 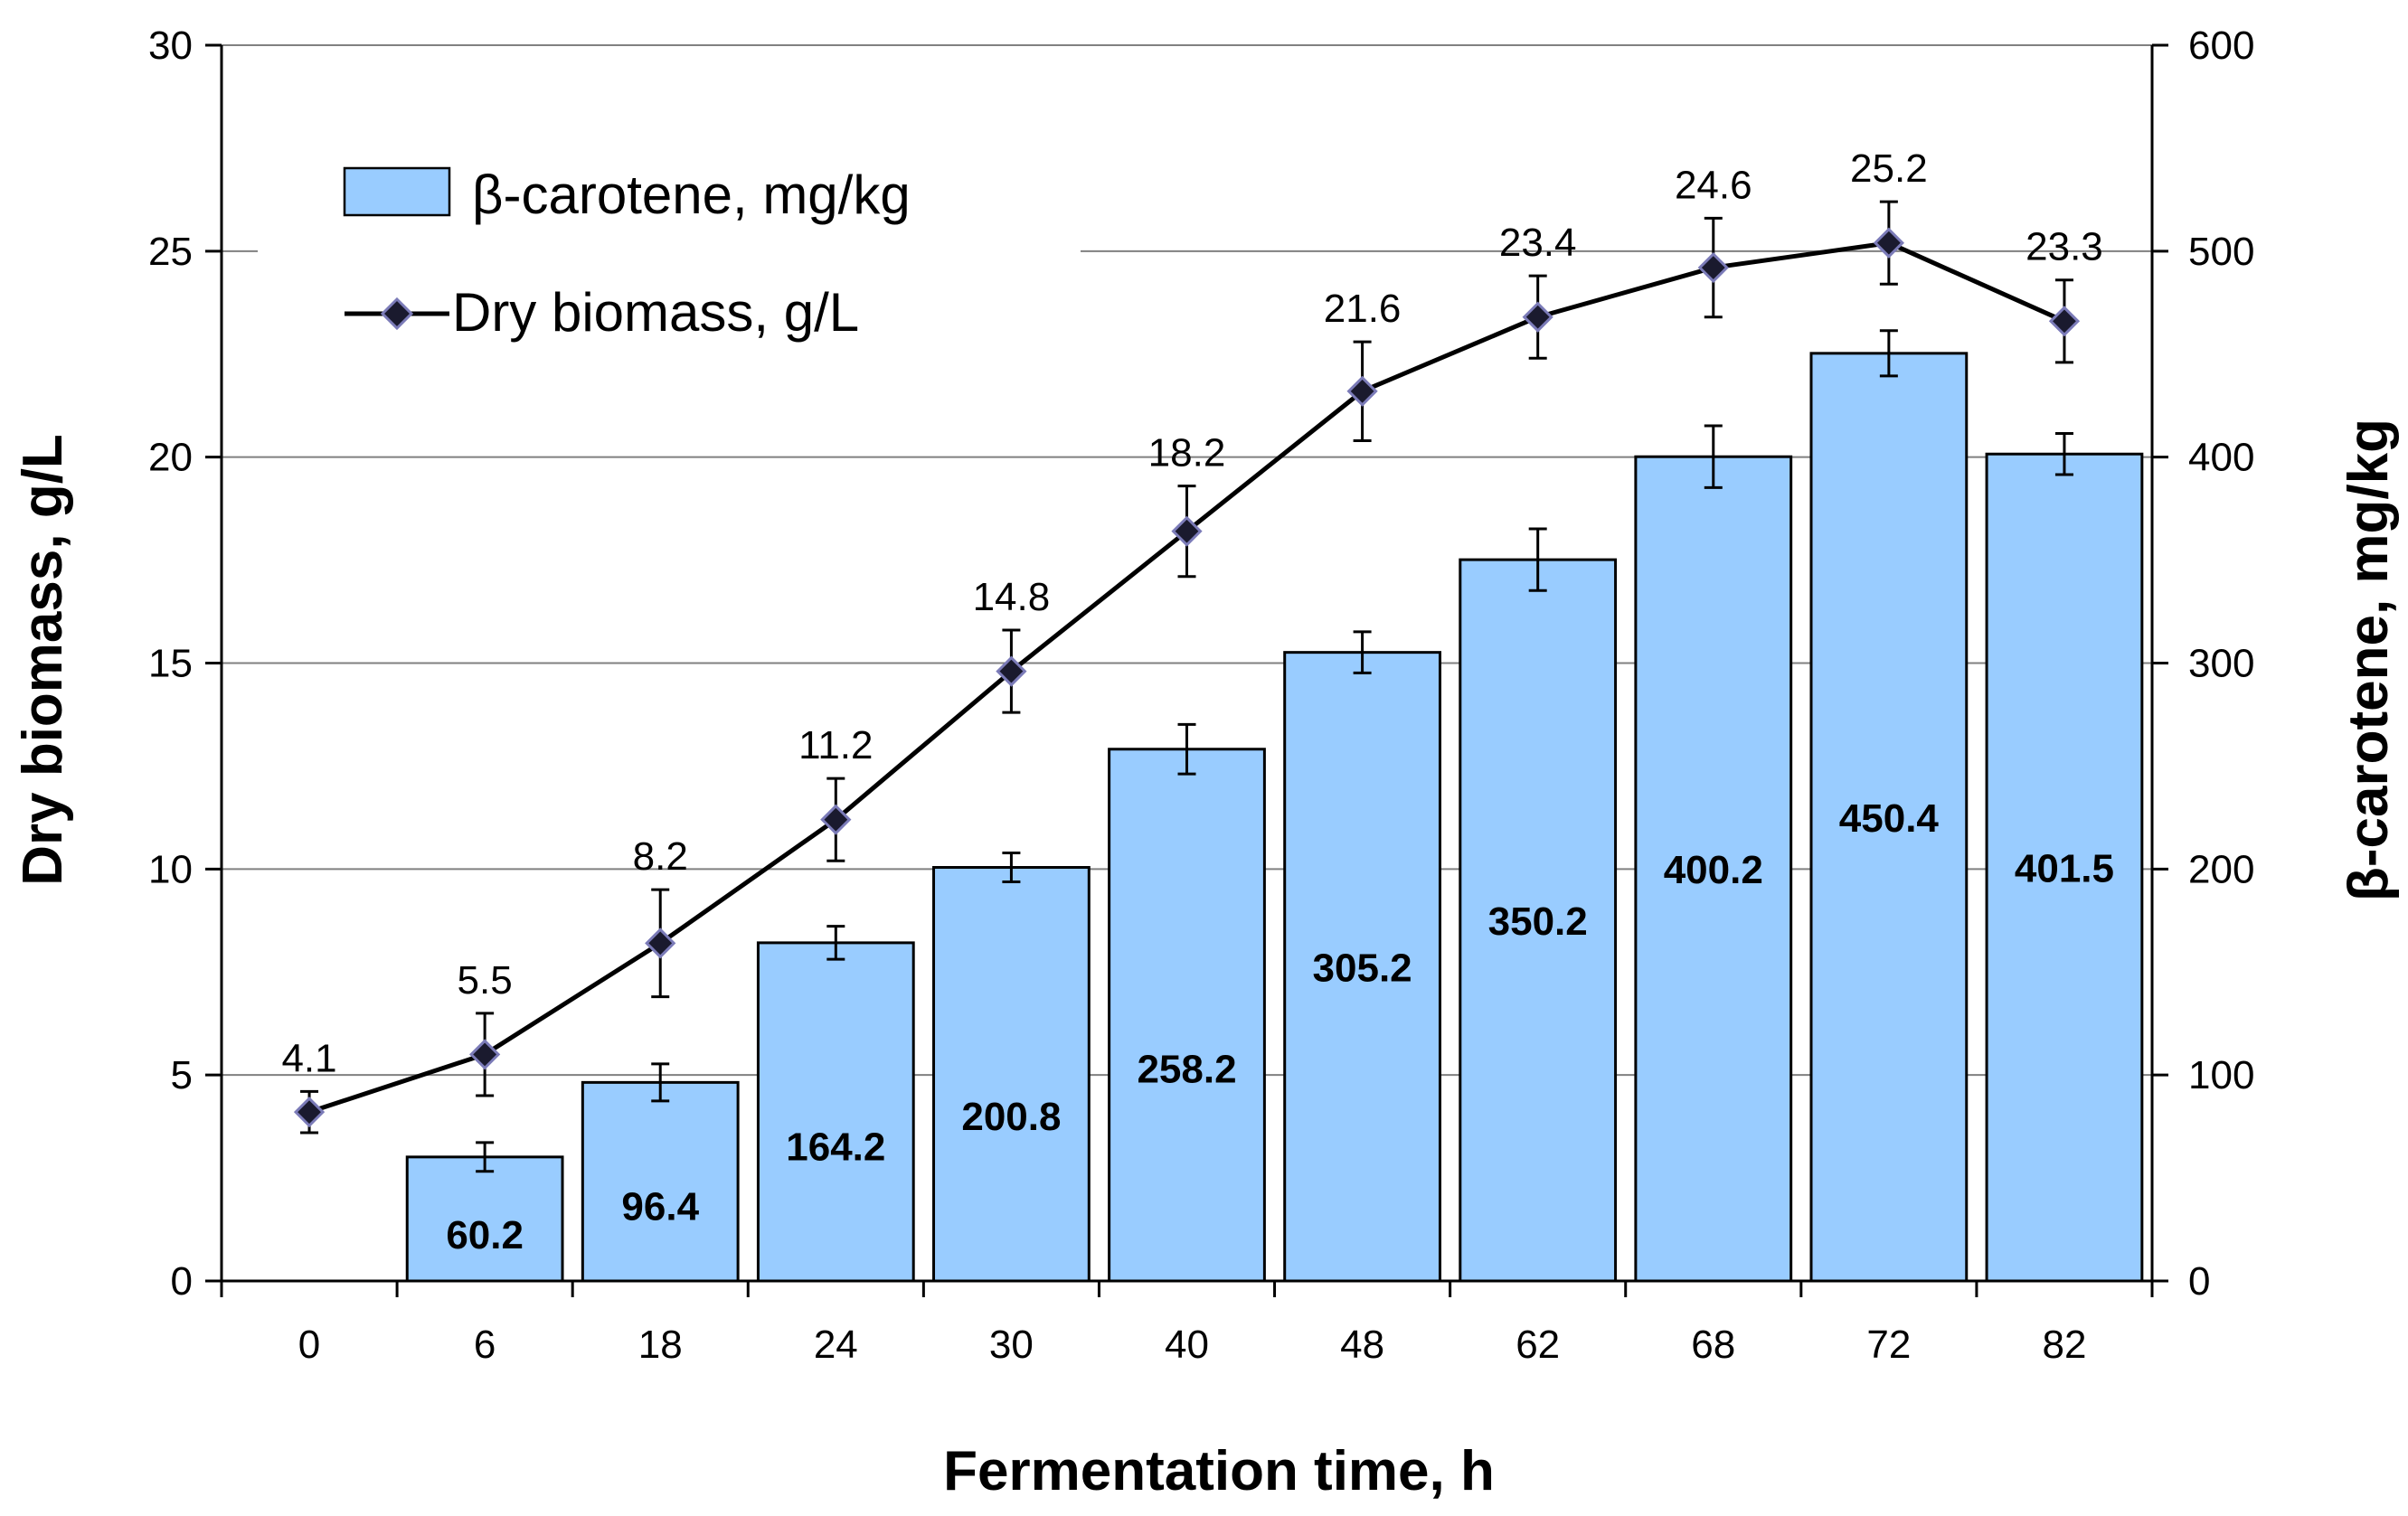 I want to click on x-tick-label: 6, so click(x=485, y=1345).